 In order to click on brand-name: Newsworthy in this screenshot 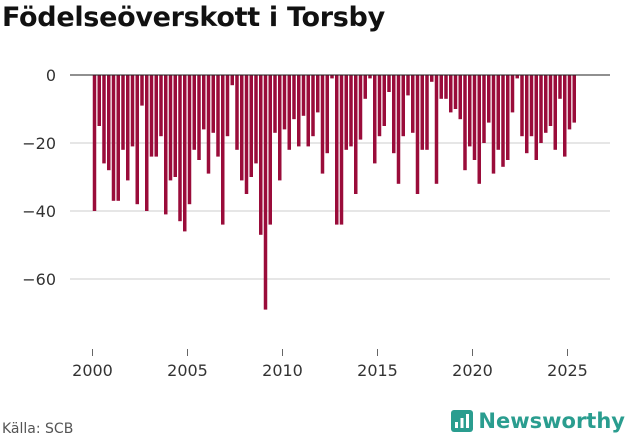, I will do `click(551, 421)`.